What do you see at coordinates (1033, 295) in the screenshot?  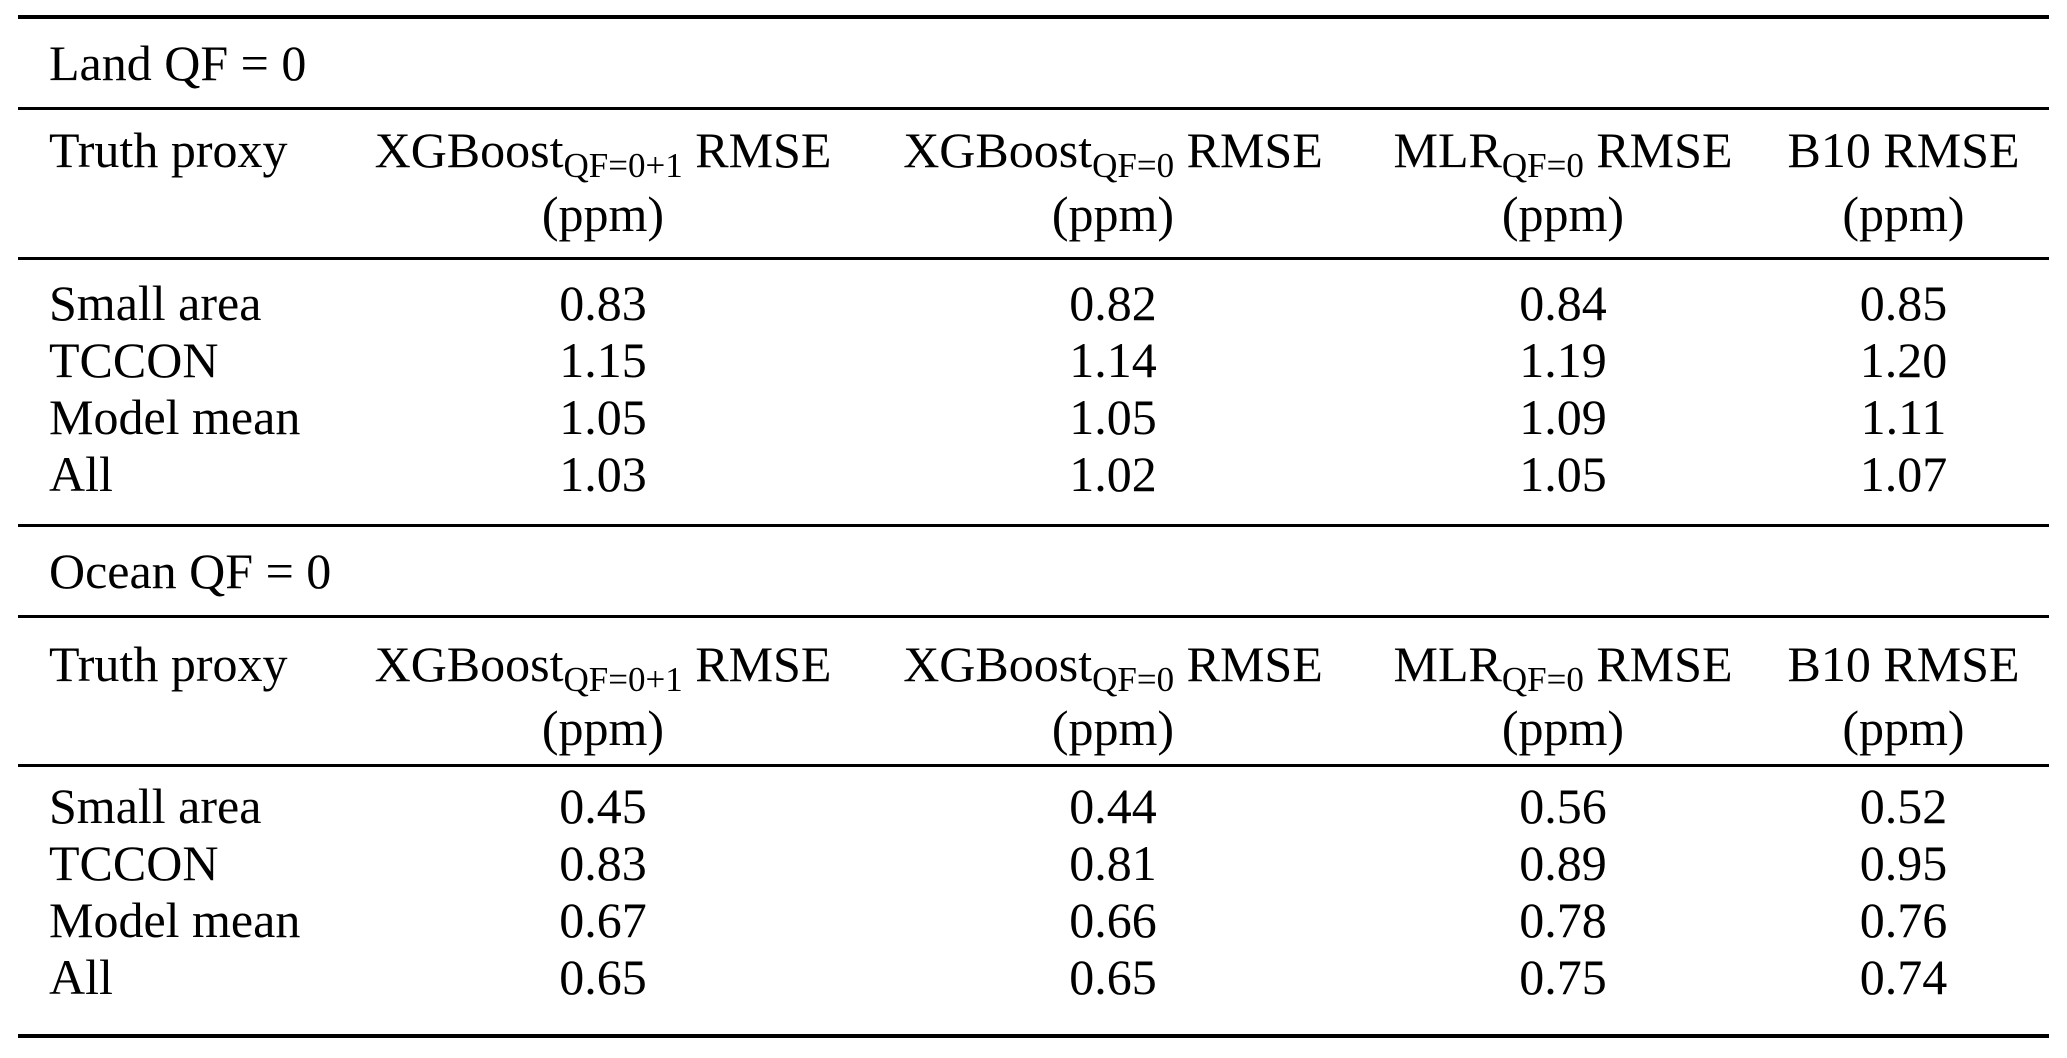 I see `table-row: Small area 0.83 0.82 0.84 0.85` at bounding box center [1033, 295].